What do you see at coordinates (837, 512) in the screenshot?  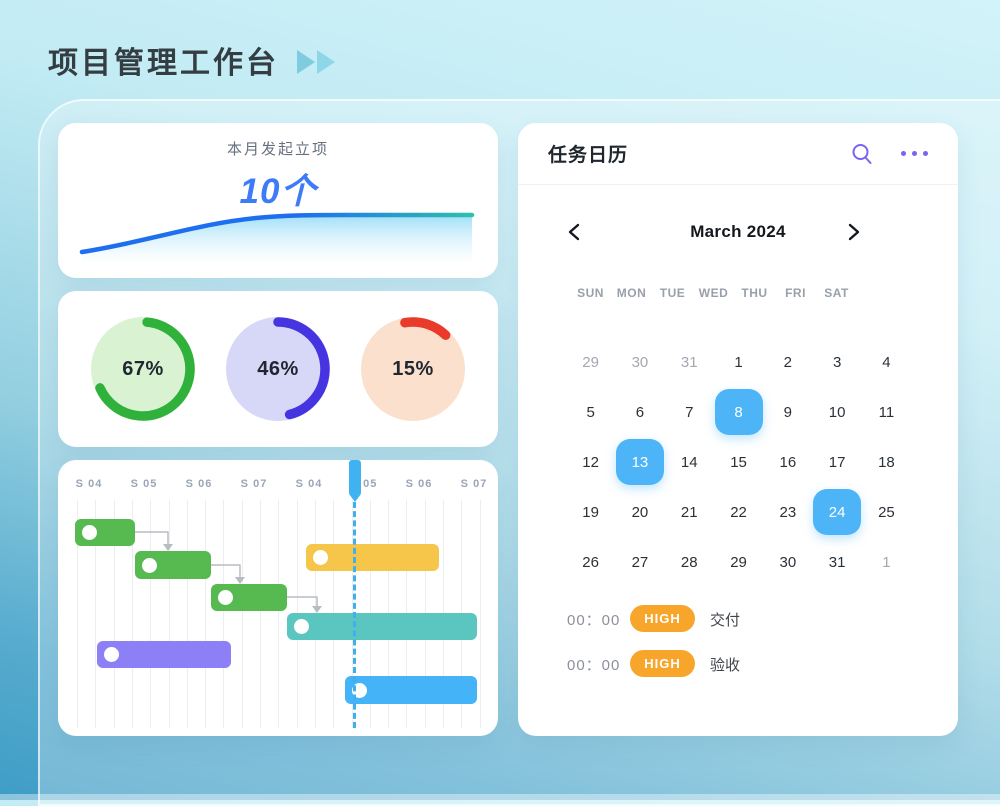 I see `day-cell-24-selected: 24` at bounding box center [837, 512].